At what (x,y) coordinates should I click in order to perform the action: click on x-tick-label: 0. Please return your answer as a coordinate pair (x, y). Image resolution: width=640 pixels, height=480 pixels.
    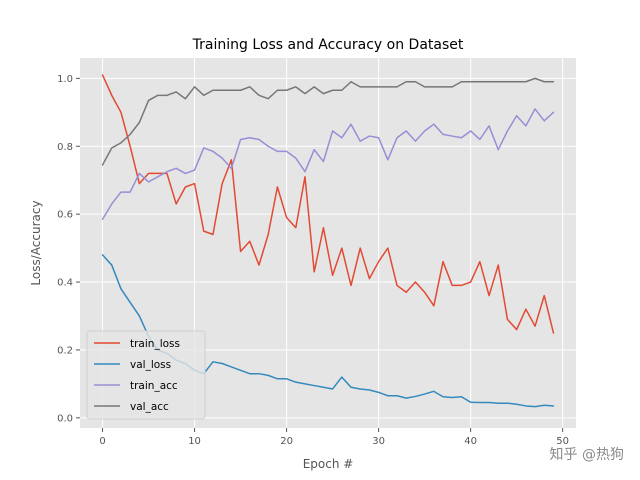
    Looking at the image, I should click on (102, 441).